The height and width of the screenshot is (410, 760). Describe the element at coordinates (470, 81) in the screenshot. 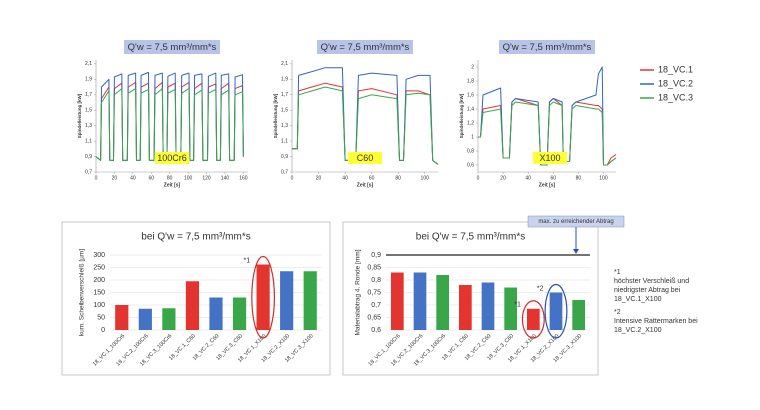

I see `y-tick-label: 1,8` at that location.